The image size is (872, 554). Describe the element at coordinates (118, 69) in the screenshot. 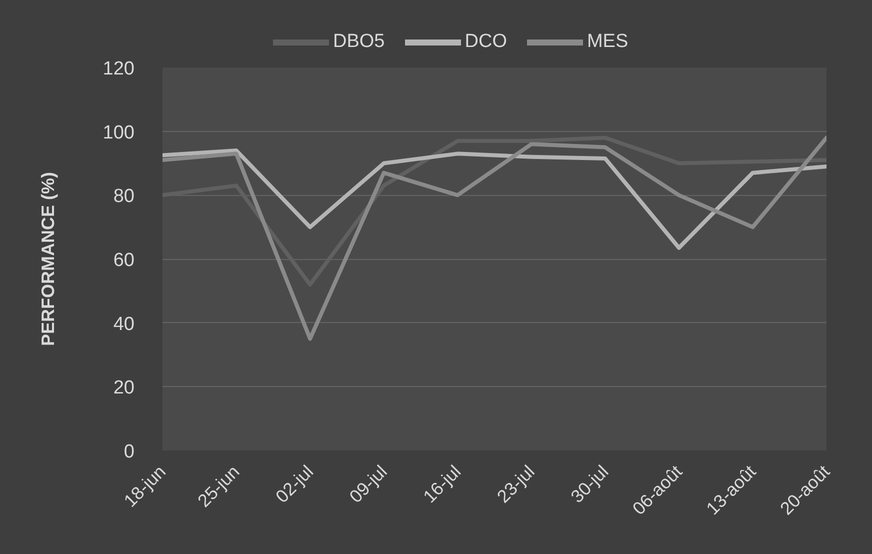

I see `y-tick-label: 120` at that location.